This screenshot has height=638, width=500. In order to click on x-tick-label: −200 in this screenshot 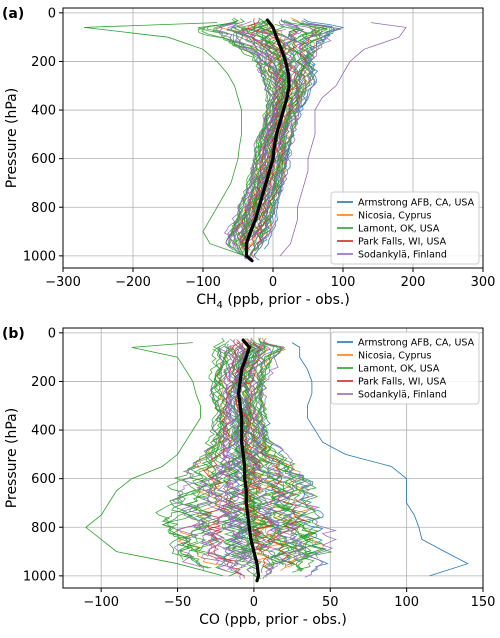, I will do `click(133, 282)`.